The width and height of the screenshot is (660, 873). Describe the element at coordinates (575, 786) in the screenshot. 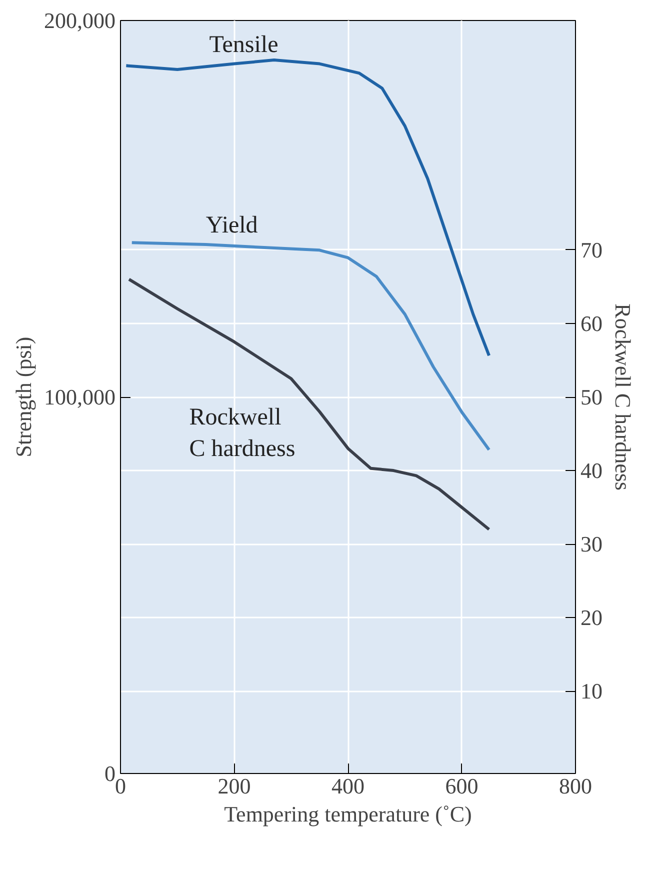

I see `x-tick-label: 800` at that location.